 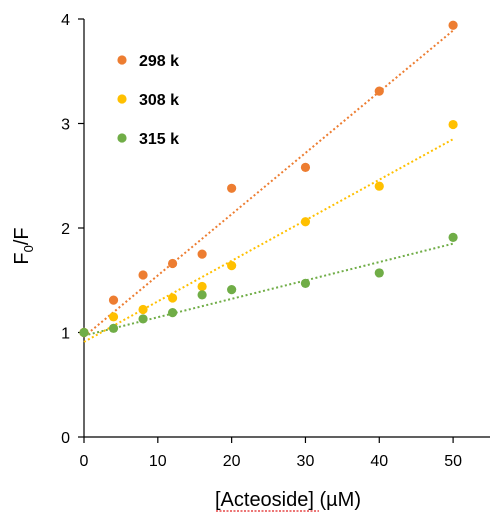 What do you see at coordinates (158, 461) in the screenshot?
I see `x-tick-label: 10` at bounding box center [158, 461].